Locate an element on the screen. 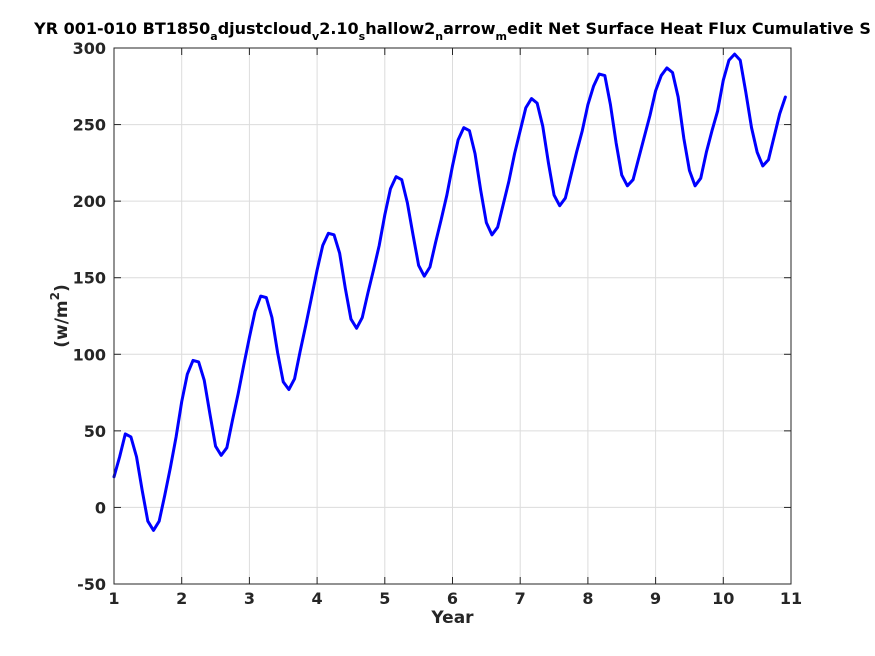  y-tick-labels: -50 0 50 100 150 200 250 300 is located at coordinates (89, 316).